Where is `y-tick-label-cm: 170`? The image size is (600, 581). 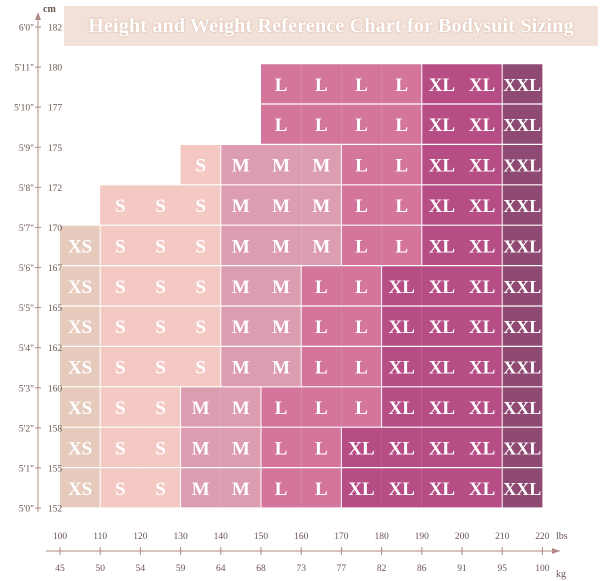
y-tick-label-cm: 170 is located at coordinates (55, 229).